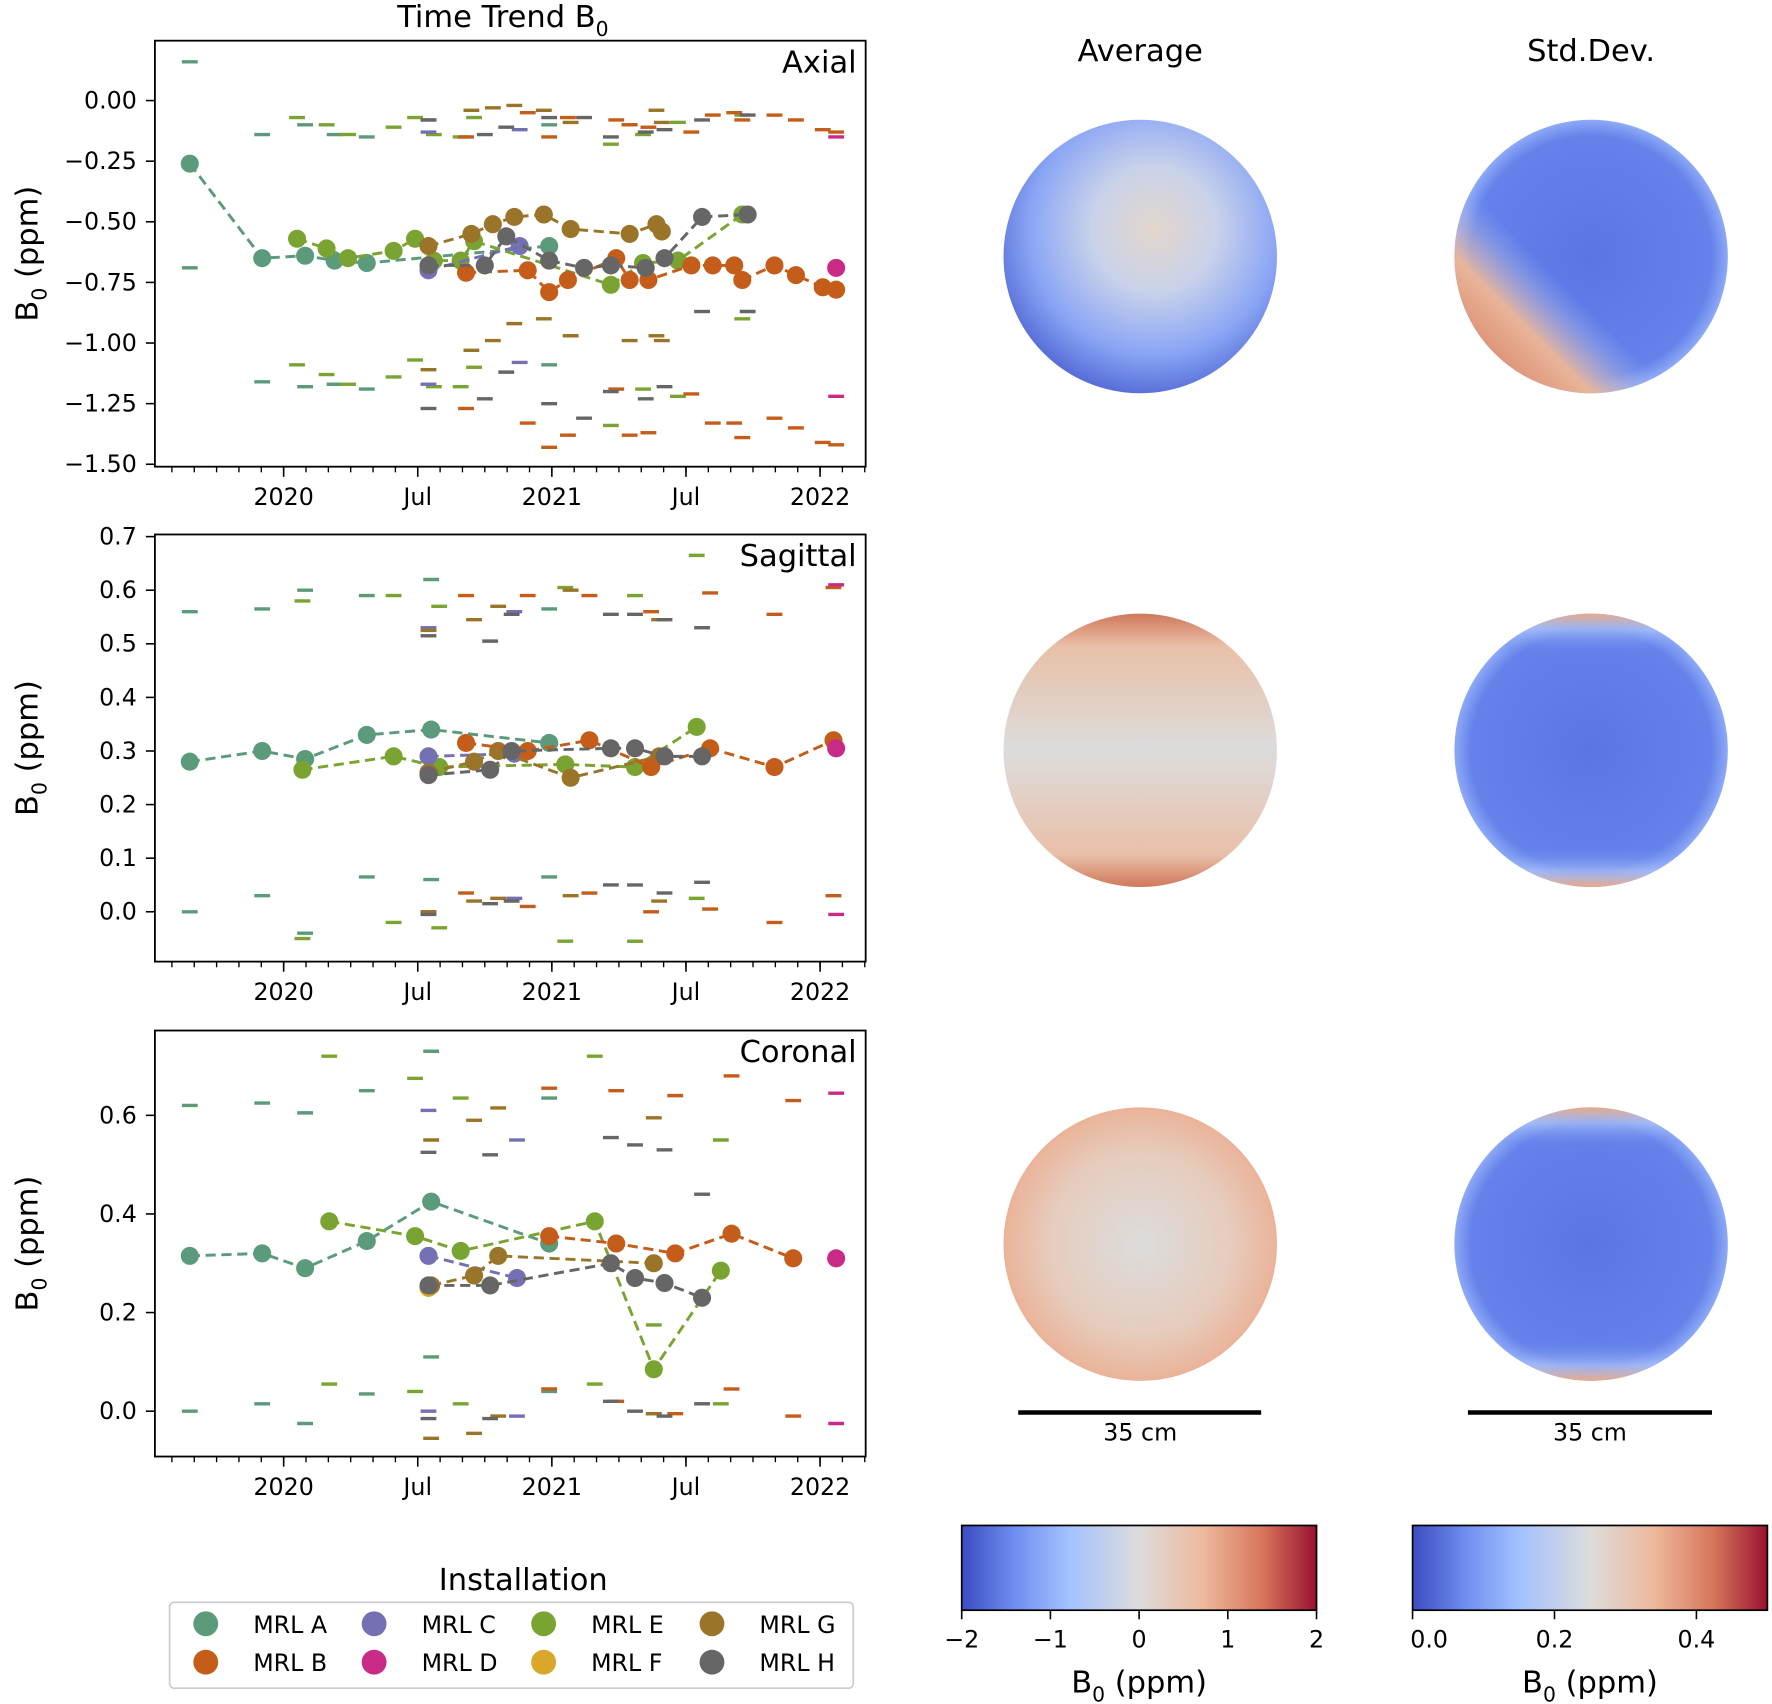 The width and height of the screenshot is (1772, 1704). I want to click on colorbar-tick-label: 2, so click(1316, 1640).